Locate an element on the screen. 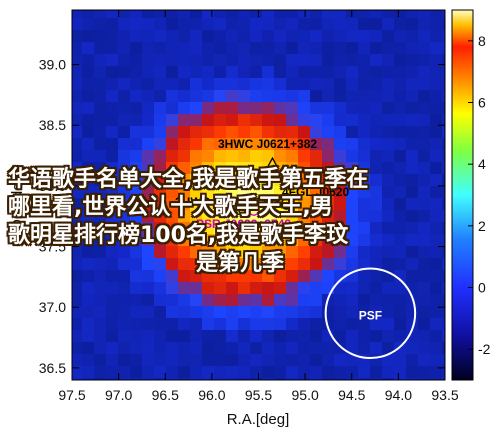 The height and width of the screenshot is (437, 500). y-tick-label: 36.5 is located at coordinates (52, 368).